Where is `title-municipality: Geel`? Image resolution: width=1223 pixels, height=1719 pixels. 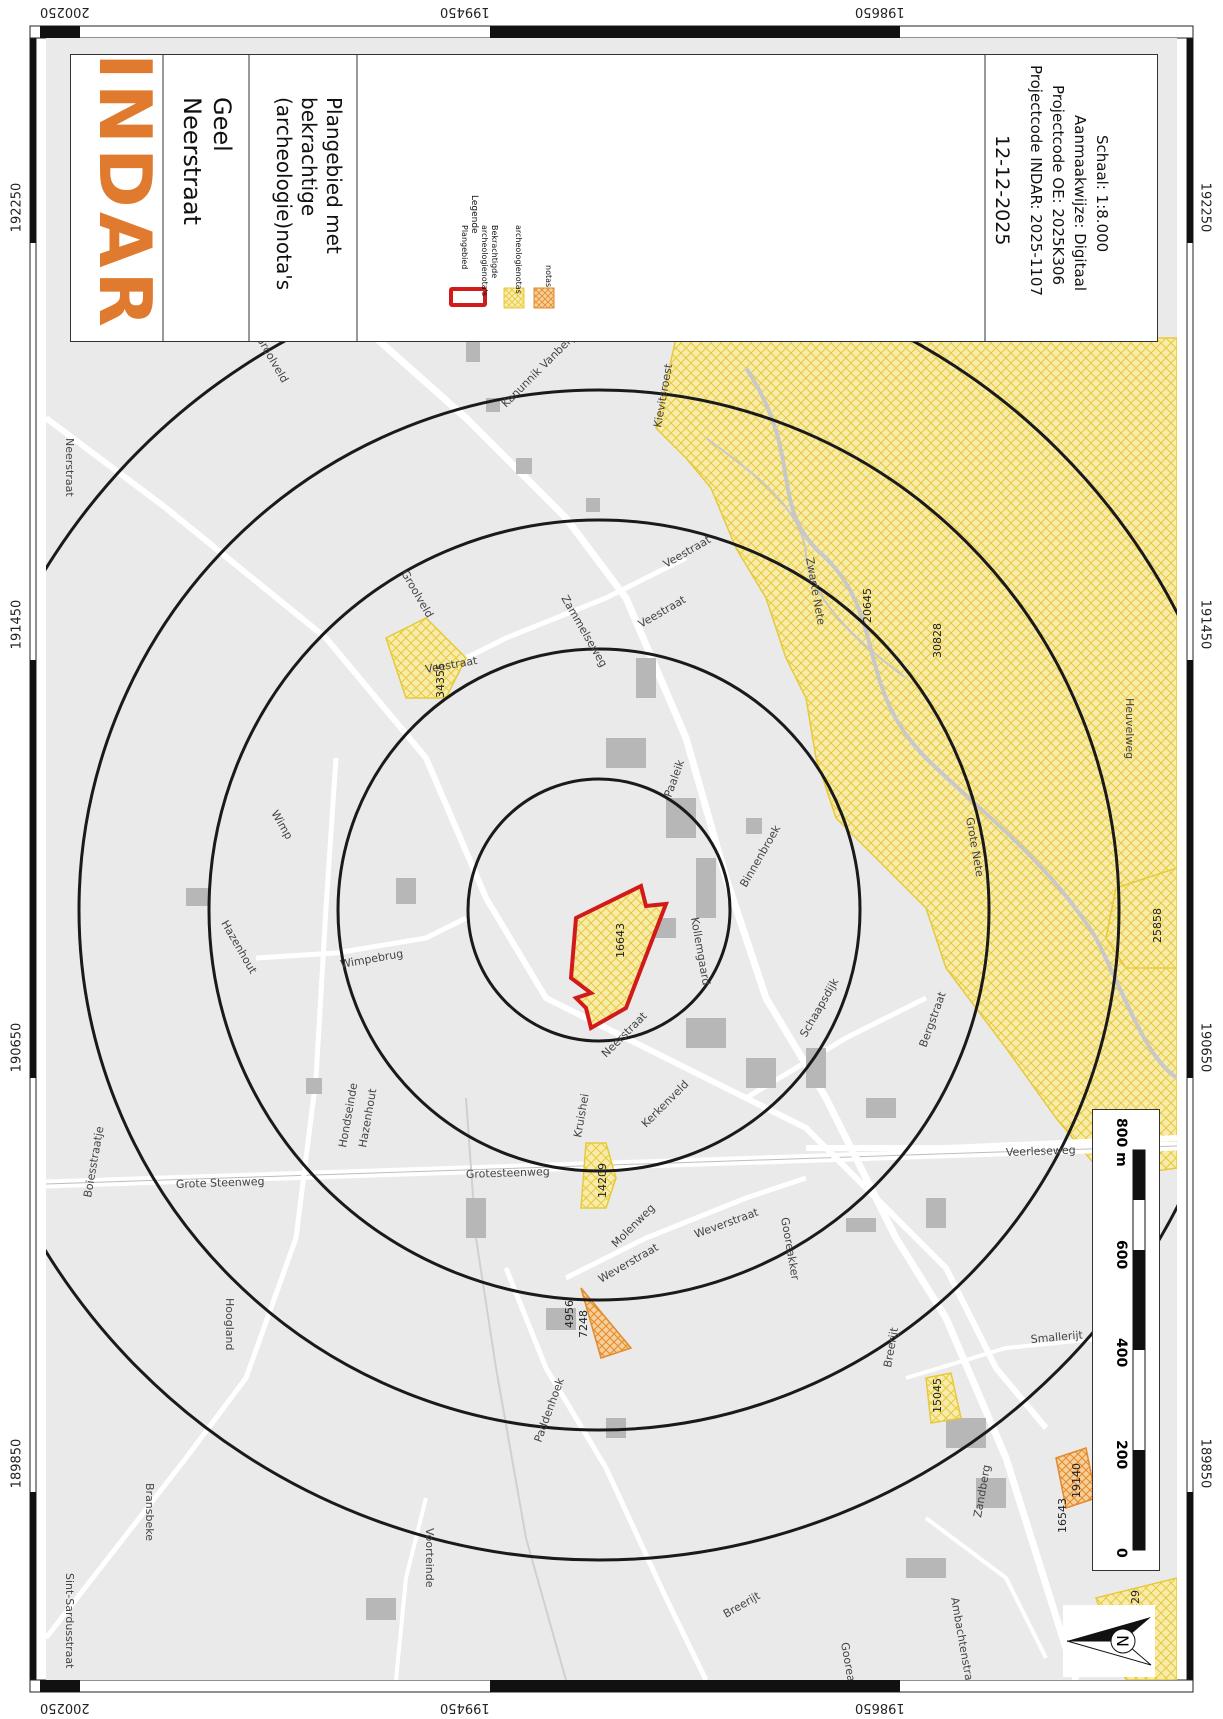 title-municipality: Geel is located at coordinates (222, 124).